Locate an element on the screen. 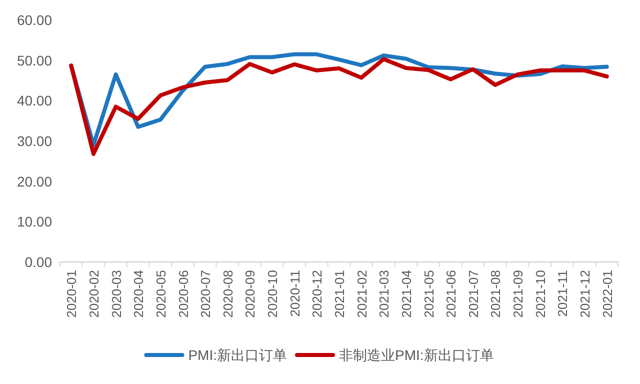  x-tick-label: 2021-02 is located at coordinates (362, 294).